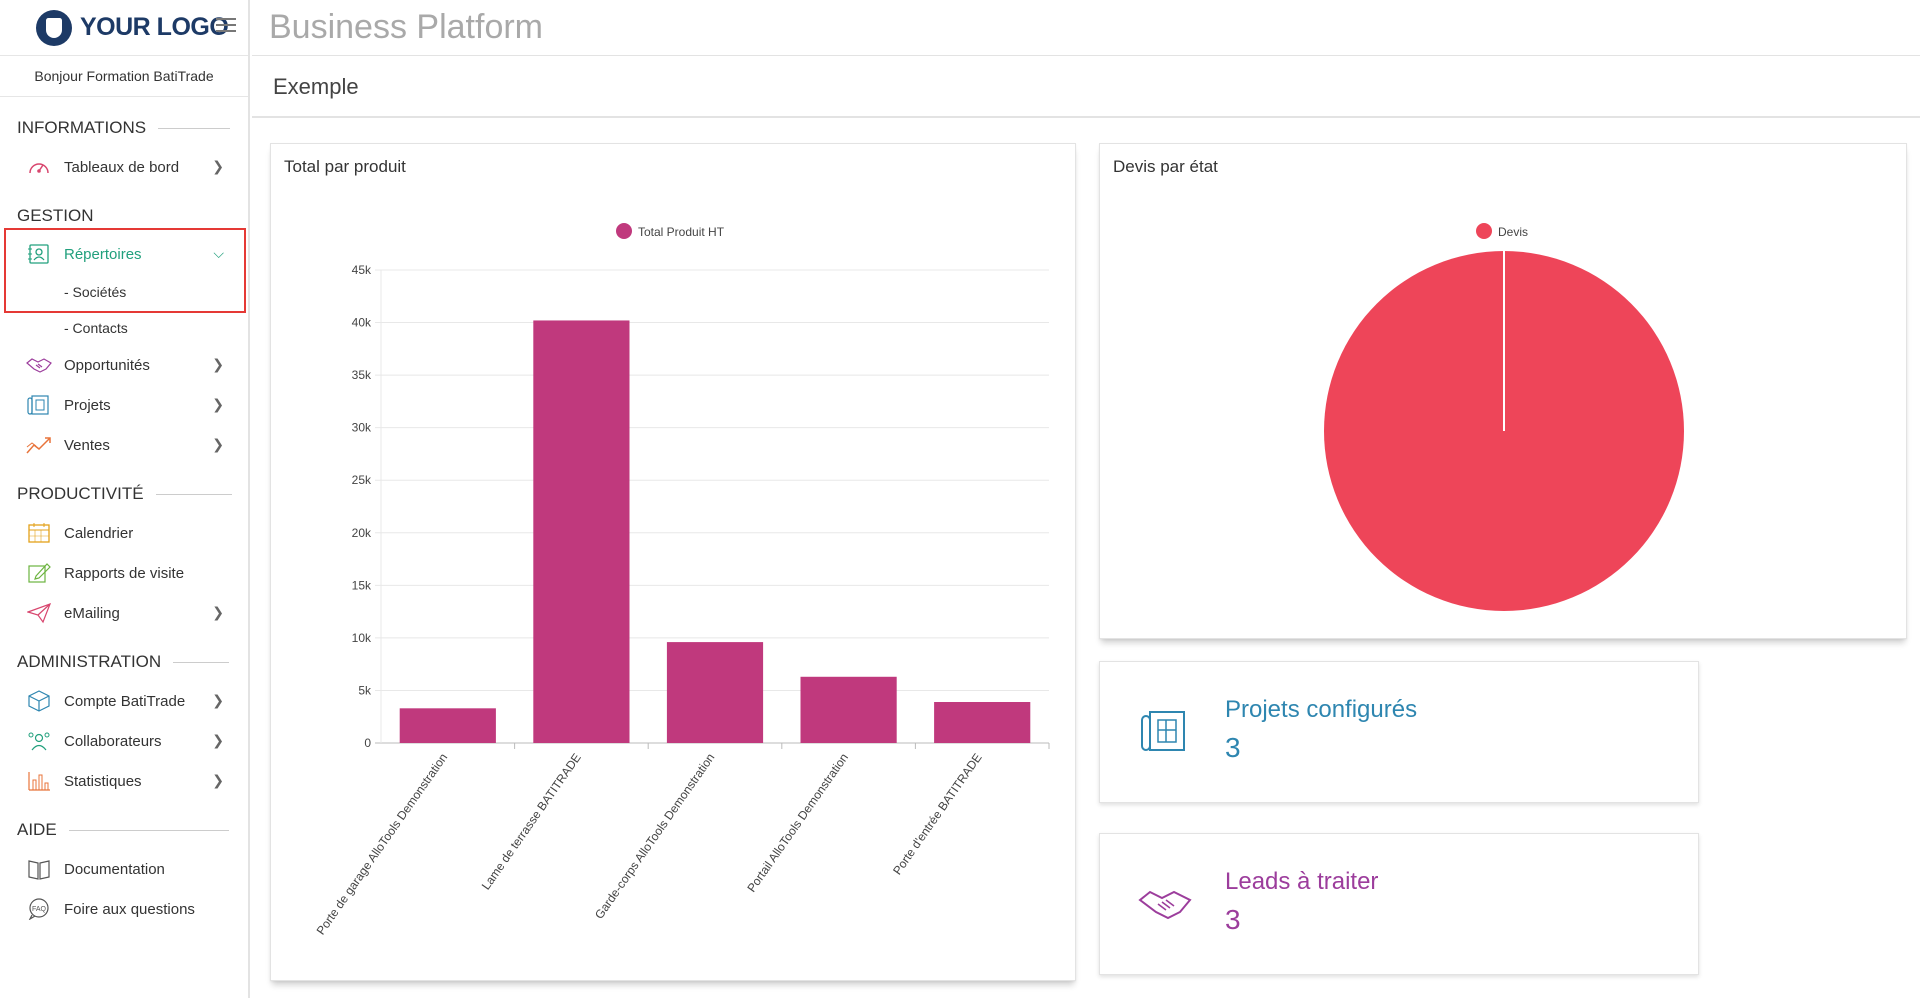 The image size is (1920, 998). What do you see at coordinates (124, 573) in the screenshot?
I see `sidebar-item-label: Rapports de visite` at bounding box center [124, 573].